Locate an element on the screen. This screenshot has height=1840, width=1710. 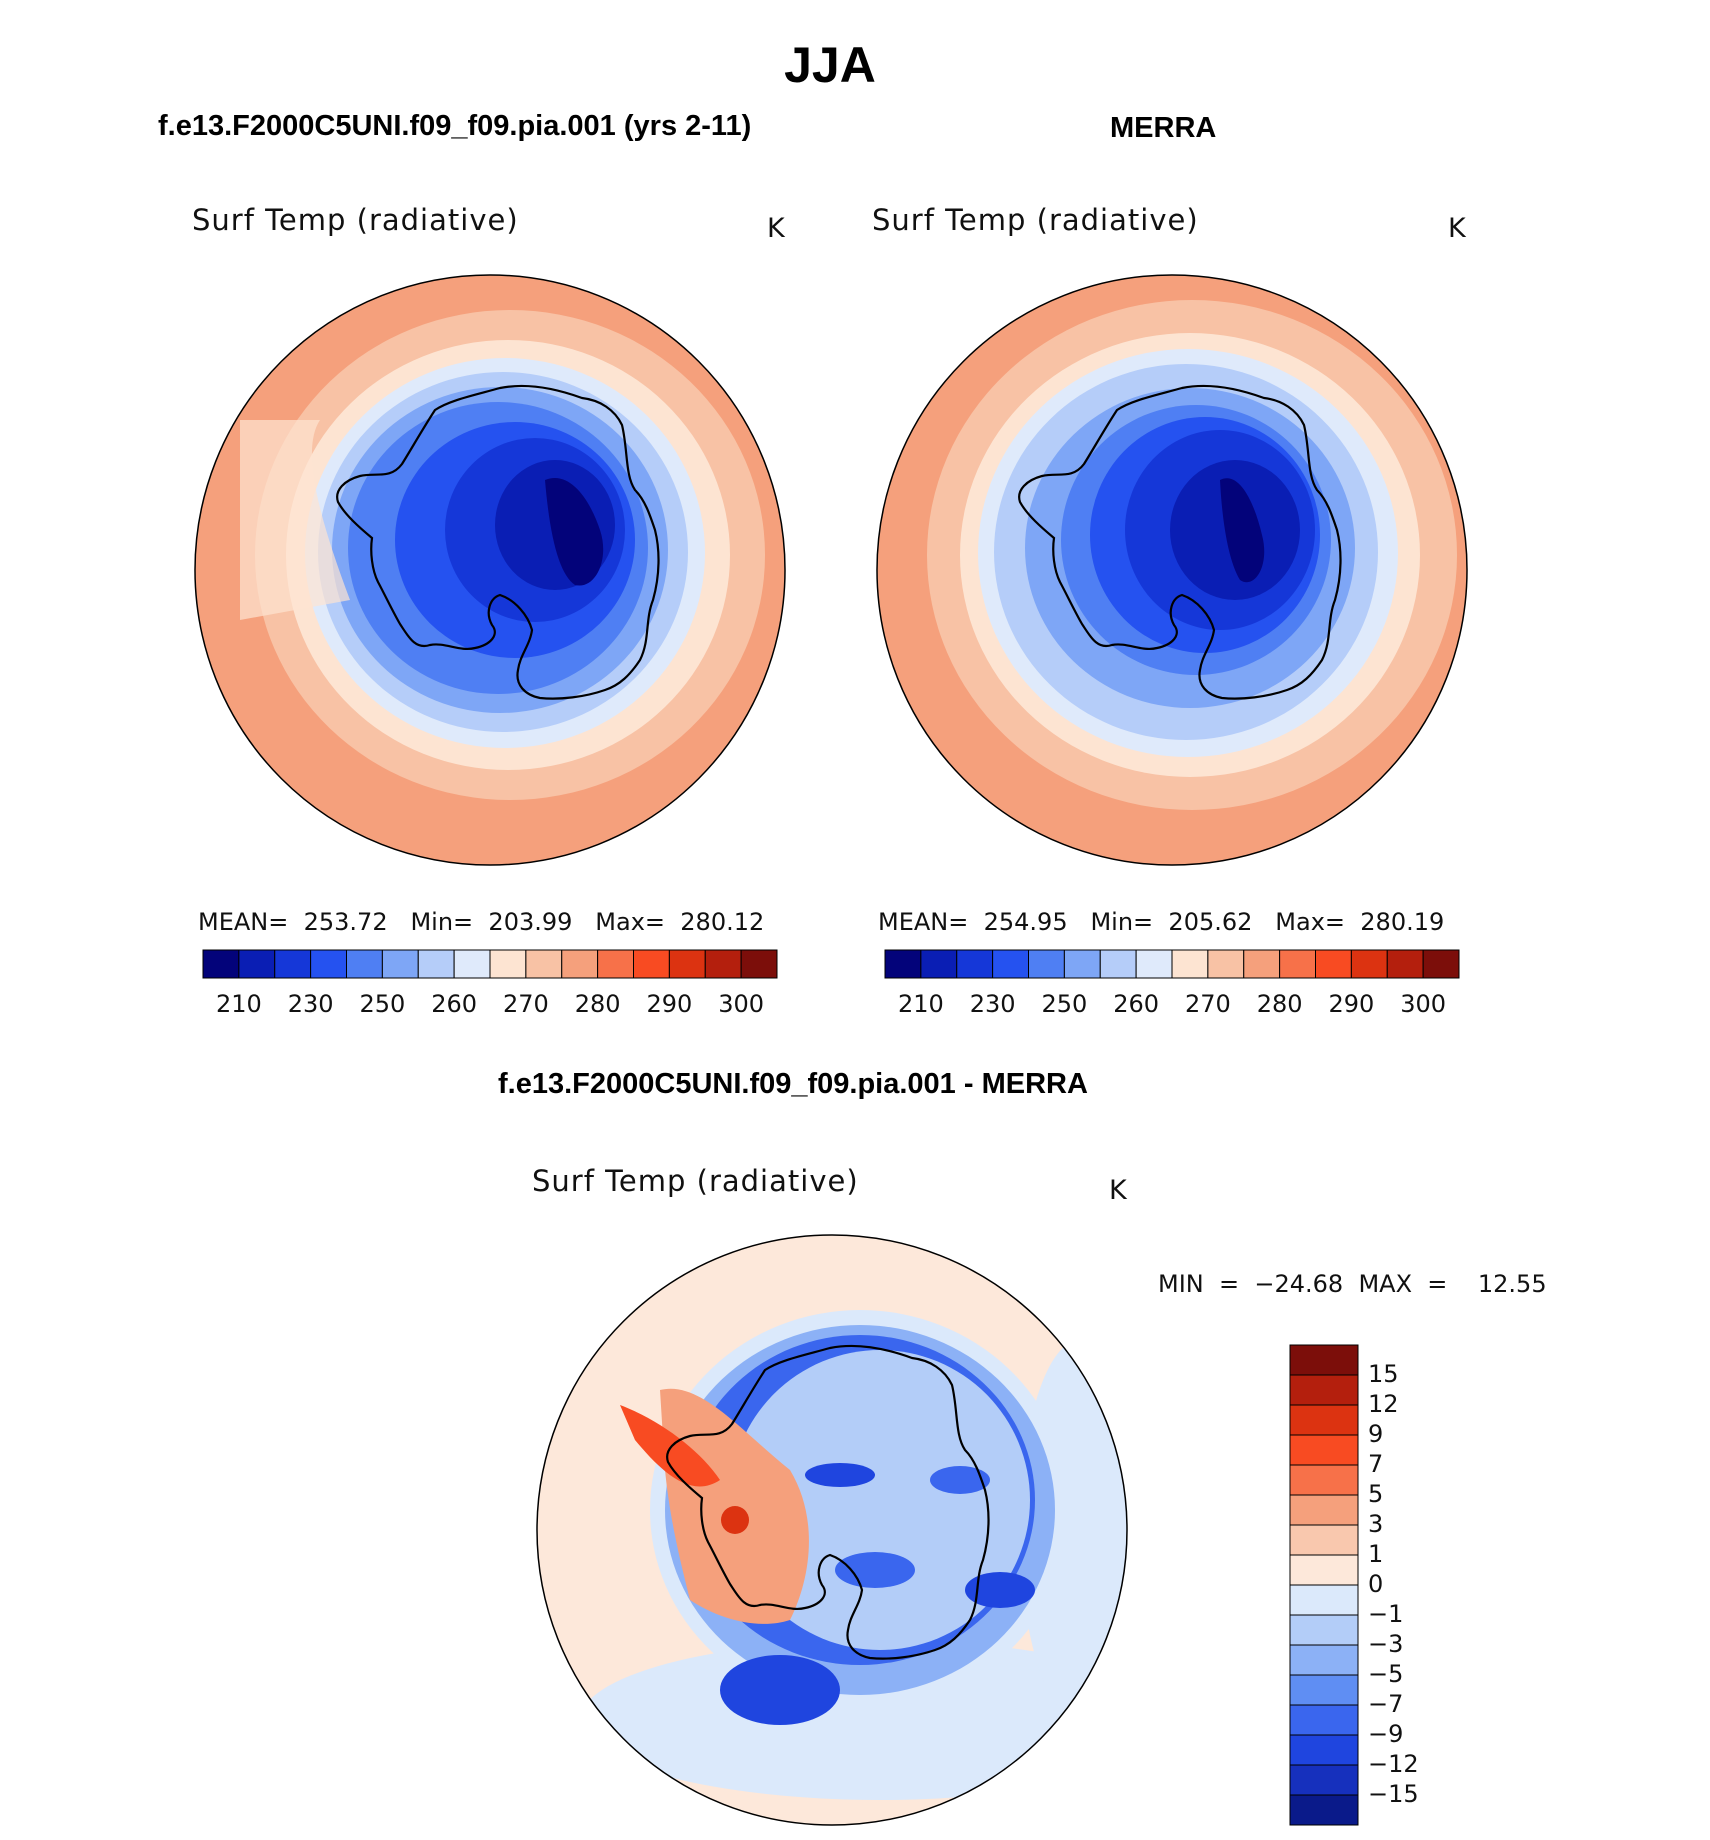
panel-2-units: K is located at coordinates (1457, 228).